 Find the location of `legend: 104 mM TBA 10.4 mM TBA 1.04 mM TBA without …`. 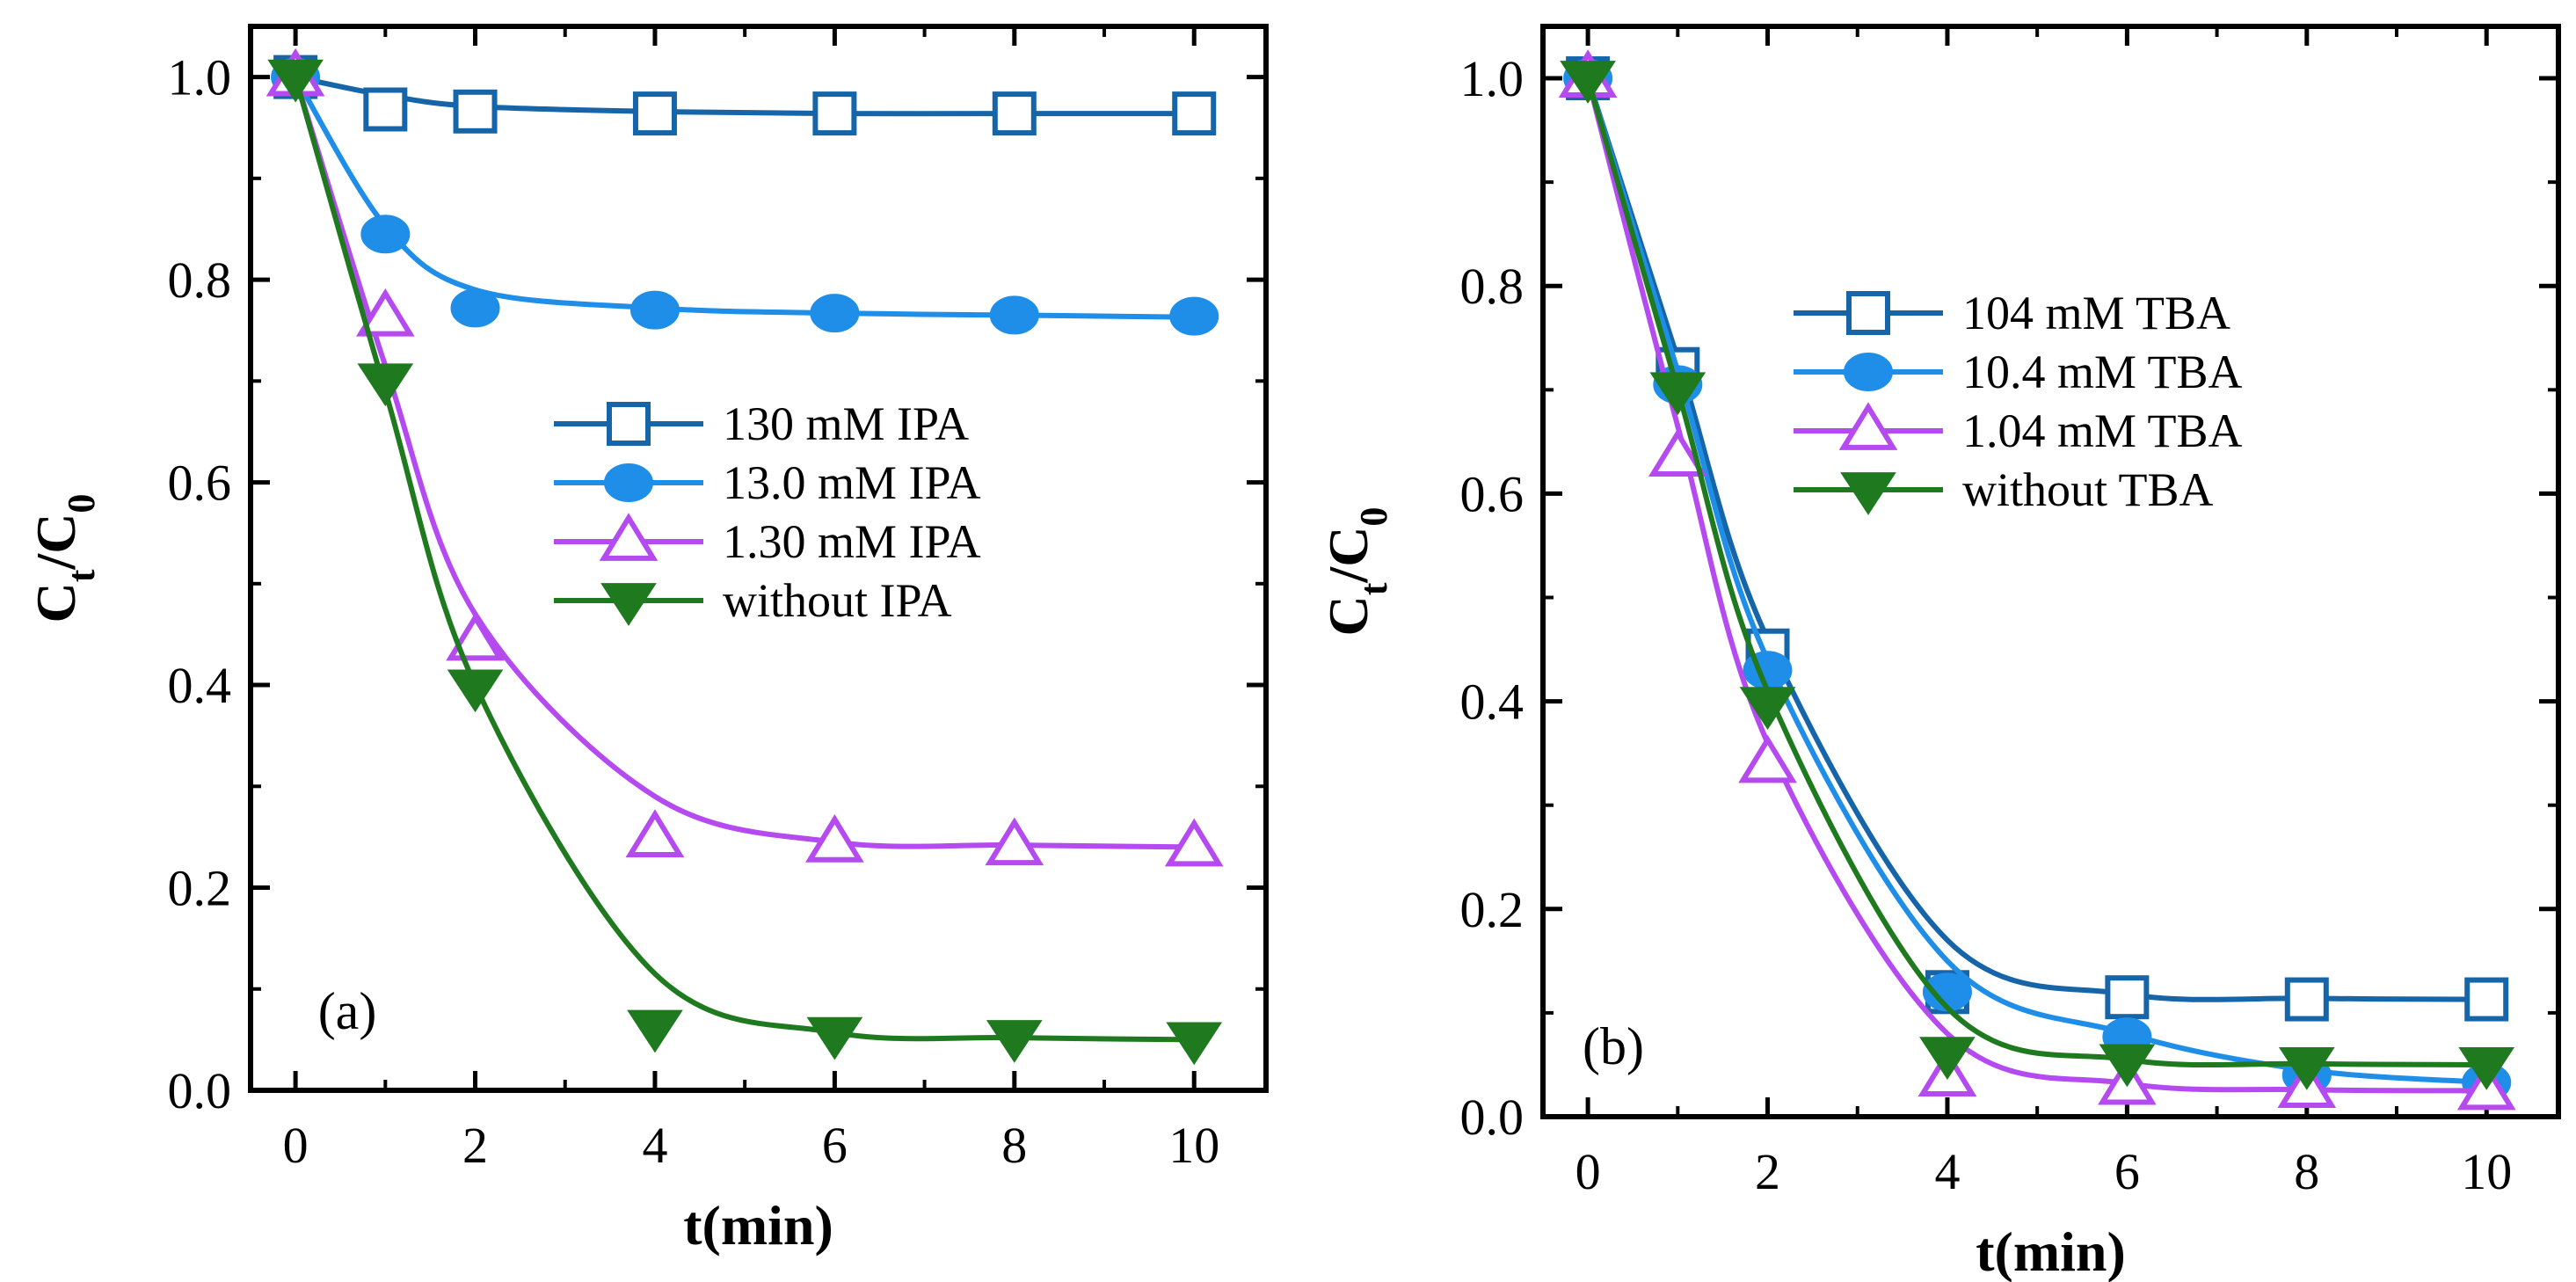

legend: 104 mM TBA 10.4 mM TBA 1.04 mM TBA without … is located at coordinates (2018, 401).